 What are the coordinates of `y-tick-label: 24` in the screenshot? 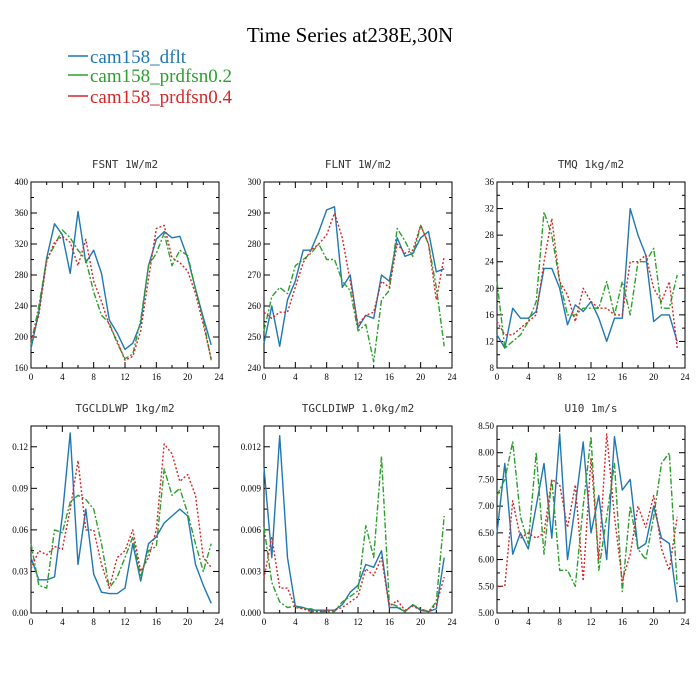 It's located at (490, 262).